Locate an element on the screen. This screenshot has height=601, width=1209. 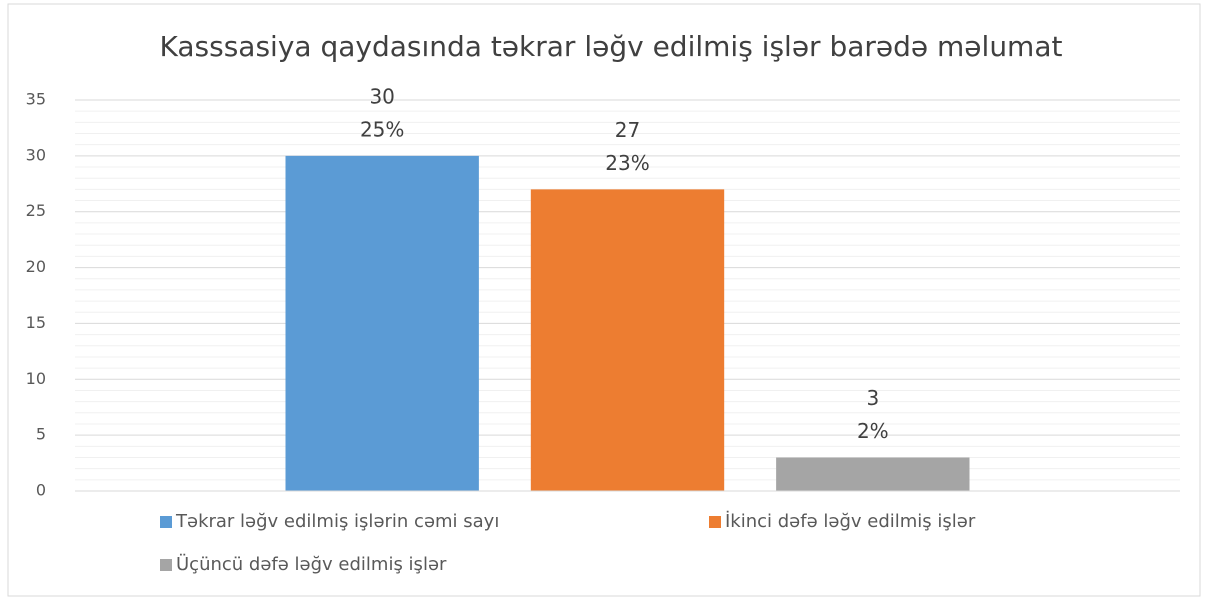
y-tick-label: 30 is located at coordinates (36, 154).